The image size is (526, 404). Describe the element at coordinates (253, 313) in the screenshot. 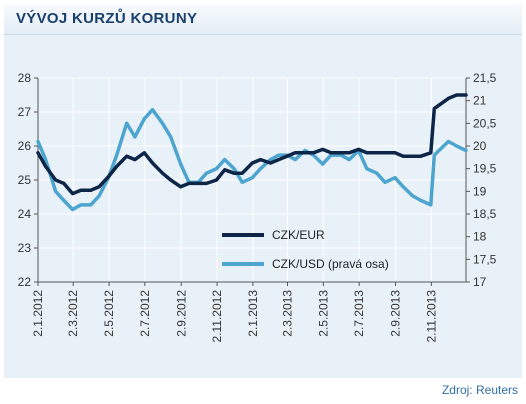

I see `x-tick-label: 2.1.2013` at that location.